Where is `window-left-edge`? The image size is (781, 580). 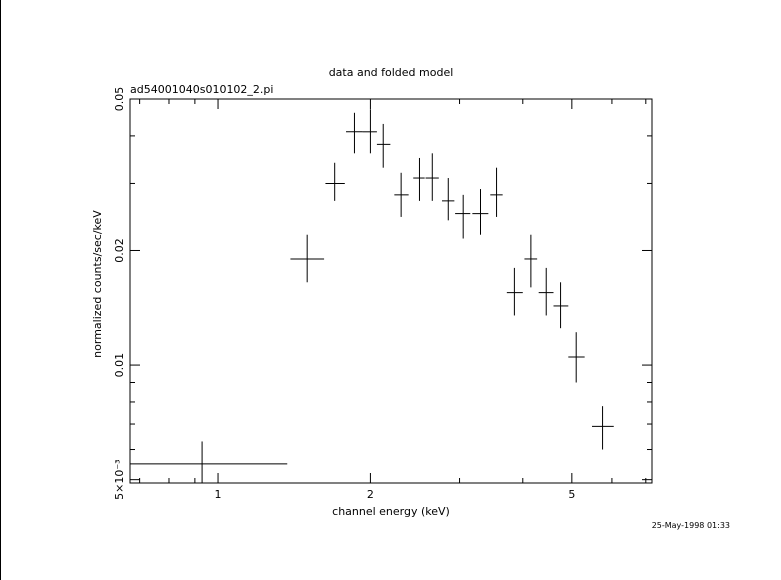
window-left-edge is located at coordinates (0, 290).